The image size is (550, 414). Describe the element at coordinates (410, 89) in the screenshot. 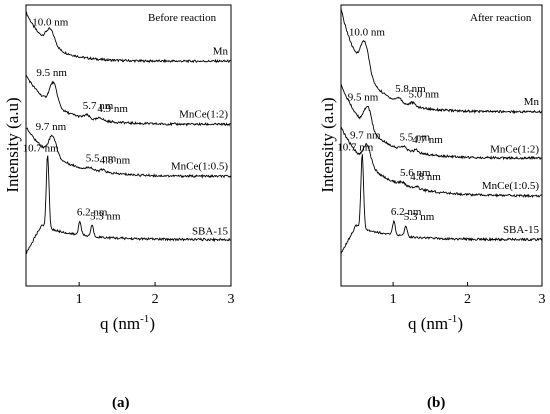

I see `peak-label: 5.8 nm` at that location.